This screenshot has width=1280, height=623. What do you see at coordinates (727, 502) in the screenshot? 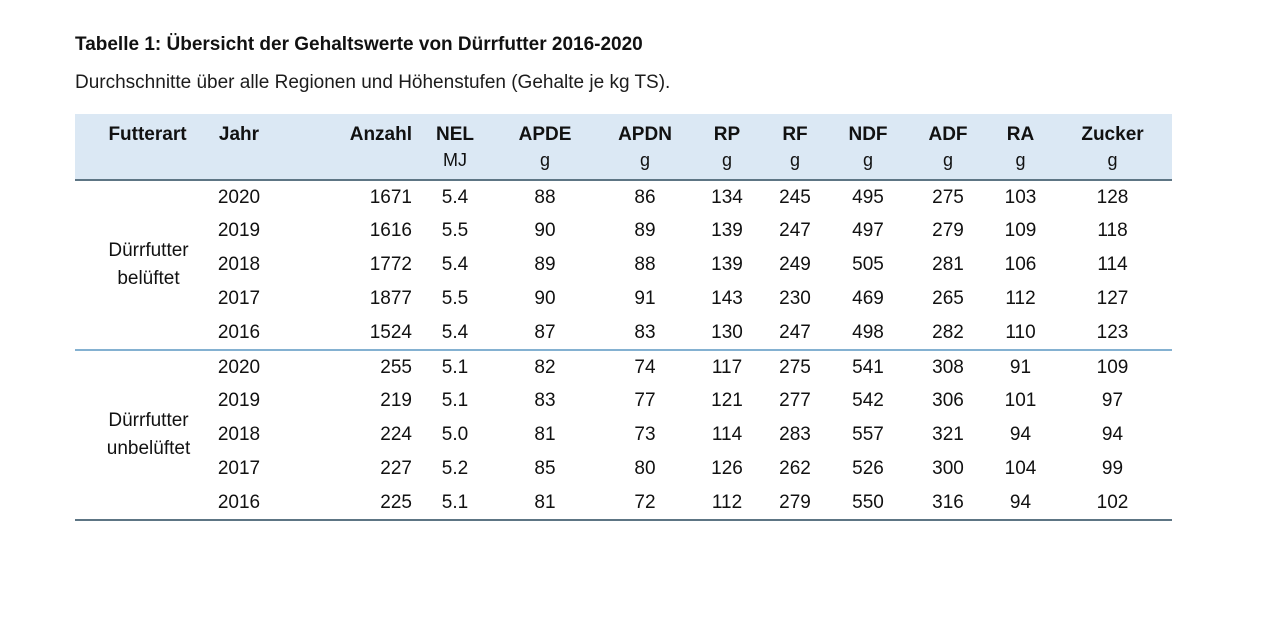
I see `cell-rp: 112` at bounding box center [727, 502].